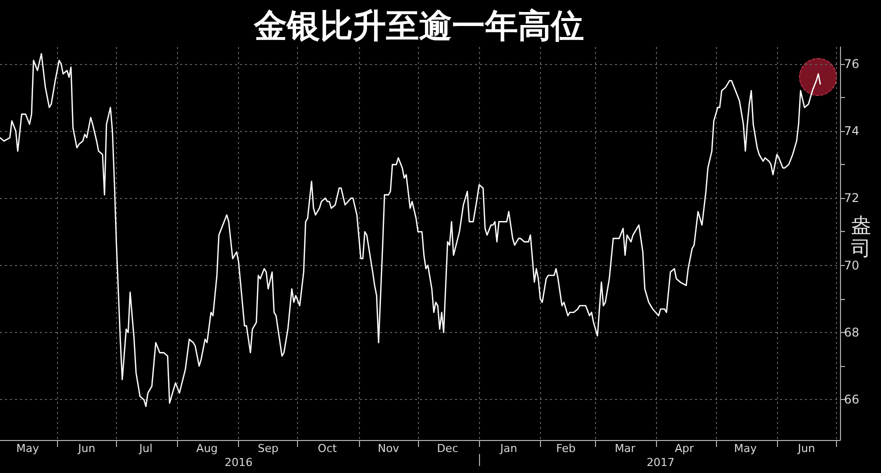 Image resolution: width=881 pixels, height=473 pixels. I want to click on x-tick-label: Aug, so click(207, 448).